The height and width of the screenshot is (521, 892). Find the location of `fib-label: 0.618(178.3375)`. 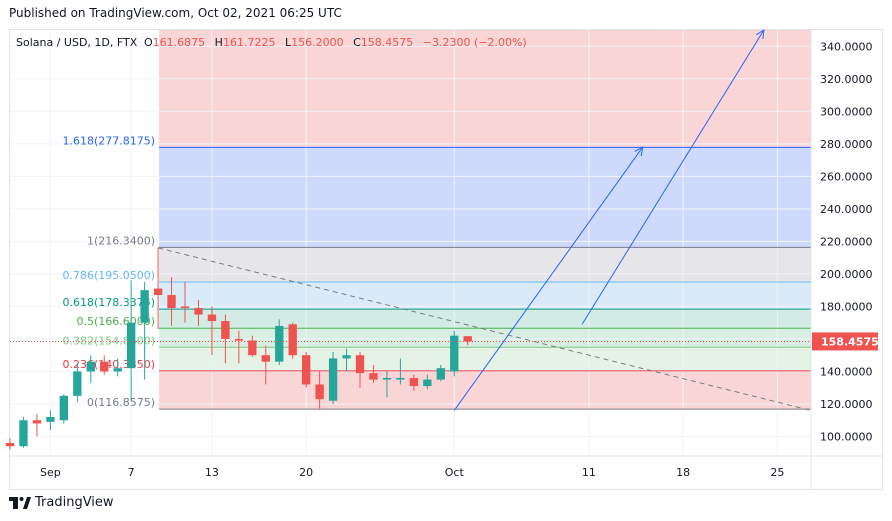

fib-label: 0.618(178.3375) is located at coordinates (109, 302).